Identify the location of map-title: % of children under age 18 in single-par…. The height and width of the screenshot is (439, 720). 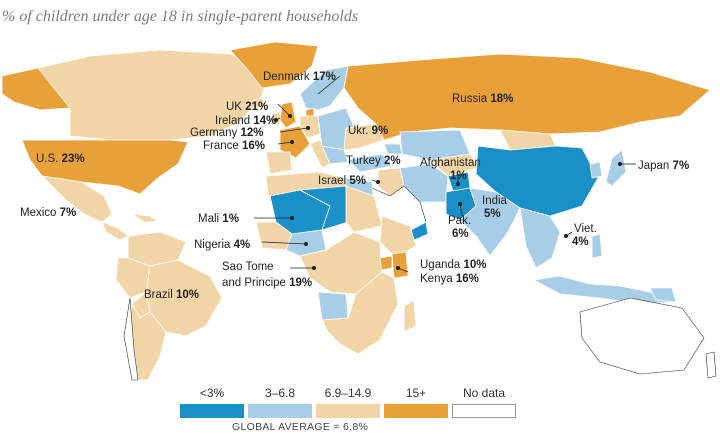
(180, 16).